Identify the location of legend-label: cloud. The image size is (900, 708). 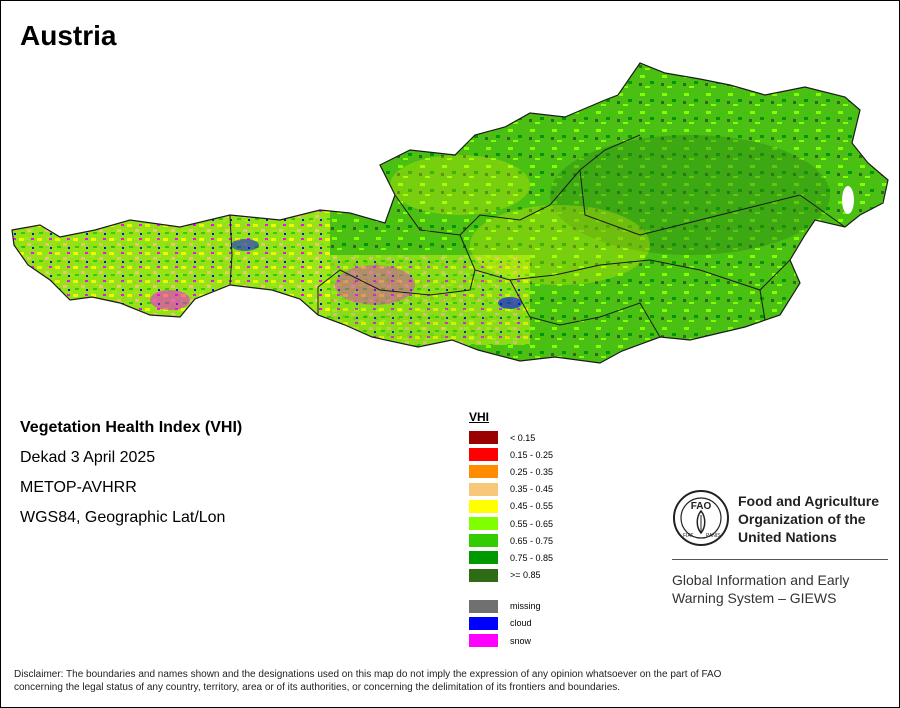
(521, 623).